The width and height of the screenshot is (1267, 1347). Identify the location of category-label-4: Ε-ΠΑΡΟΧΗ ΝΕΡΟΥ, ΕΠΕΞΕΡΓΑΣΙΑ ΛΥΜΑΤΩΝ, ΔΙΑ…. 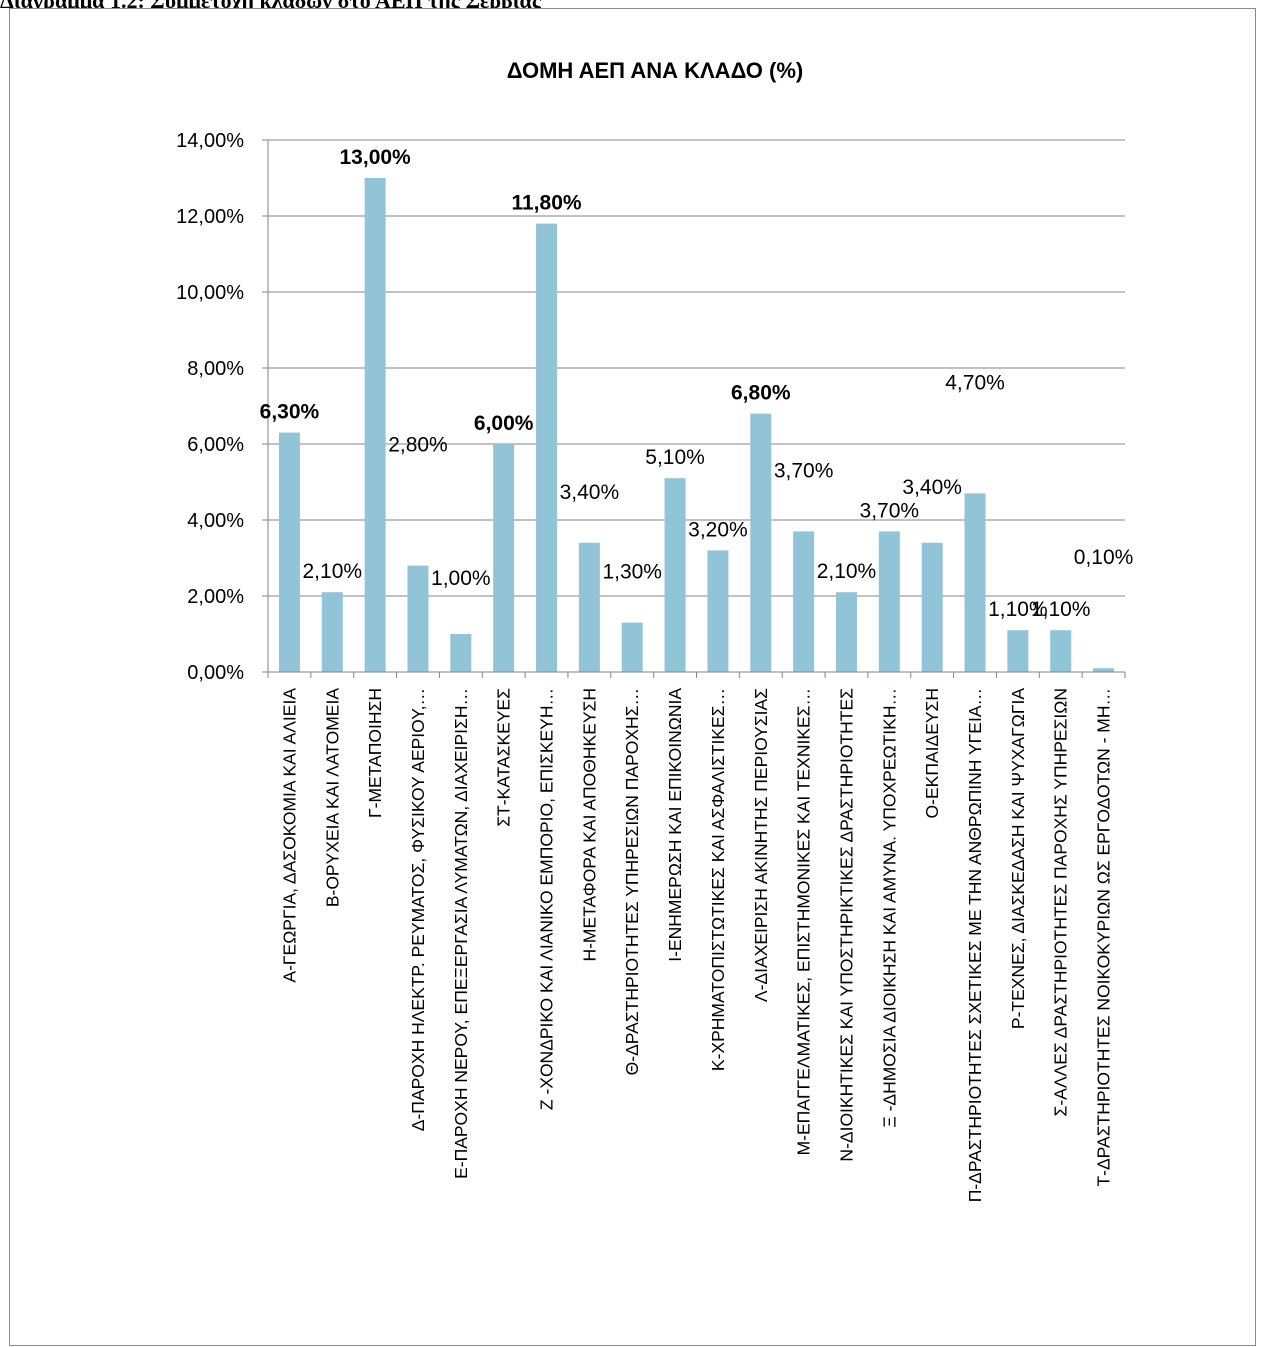
(461, 933).